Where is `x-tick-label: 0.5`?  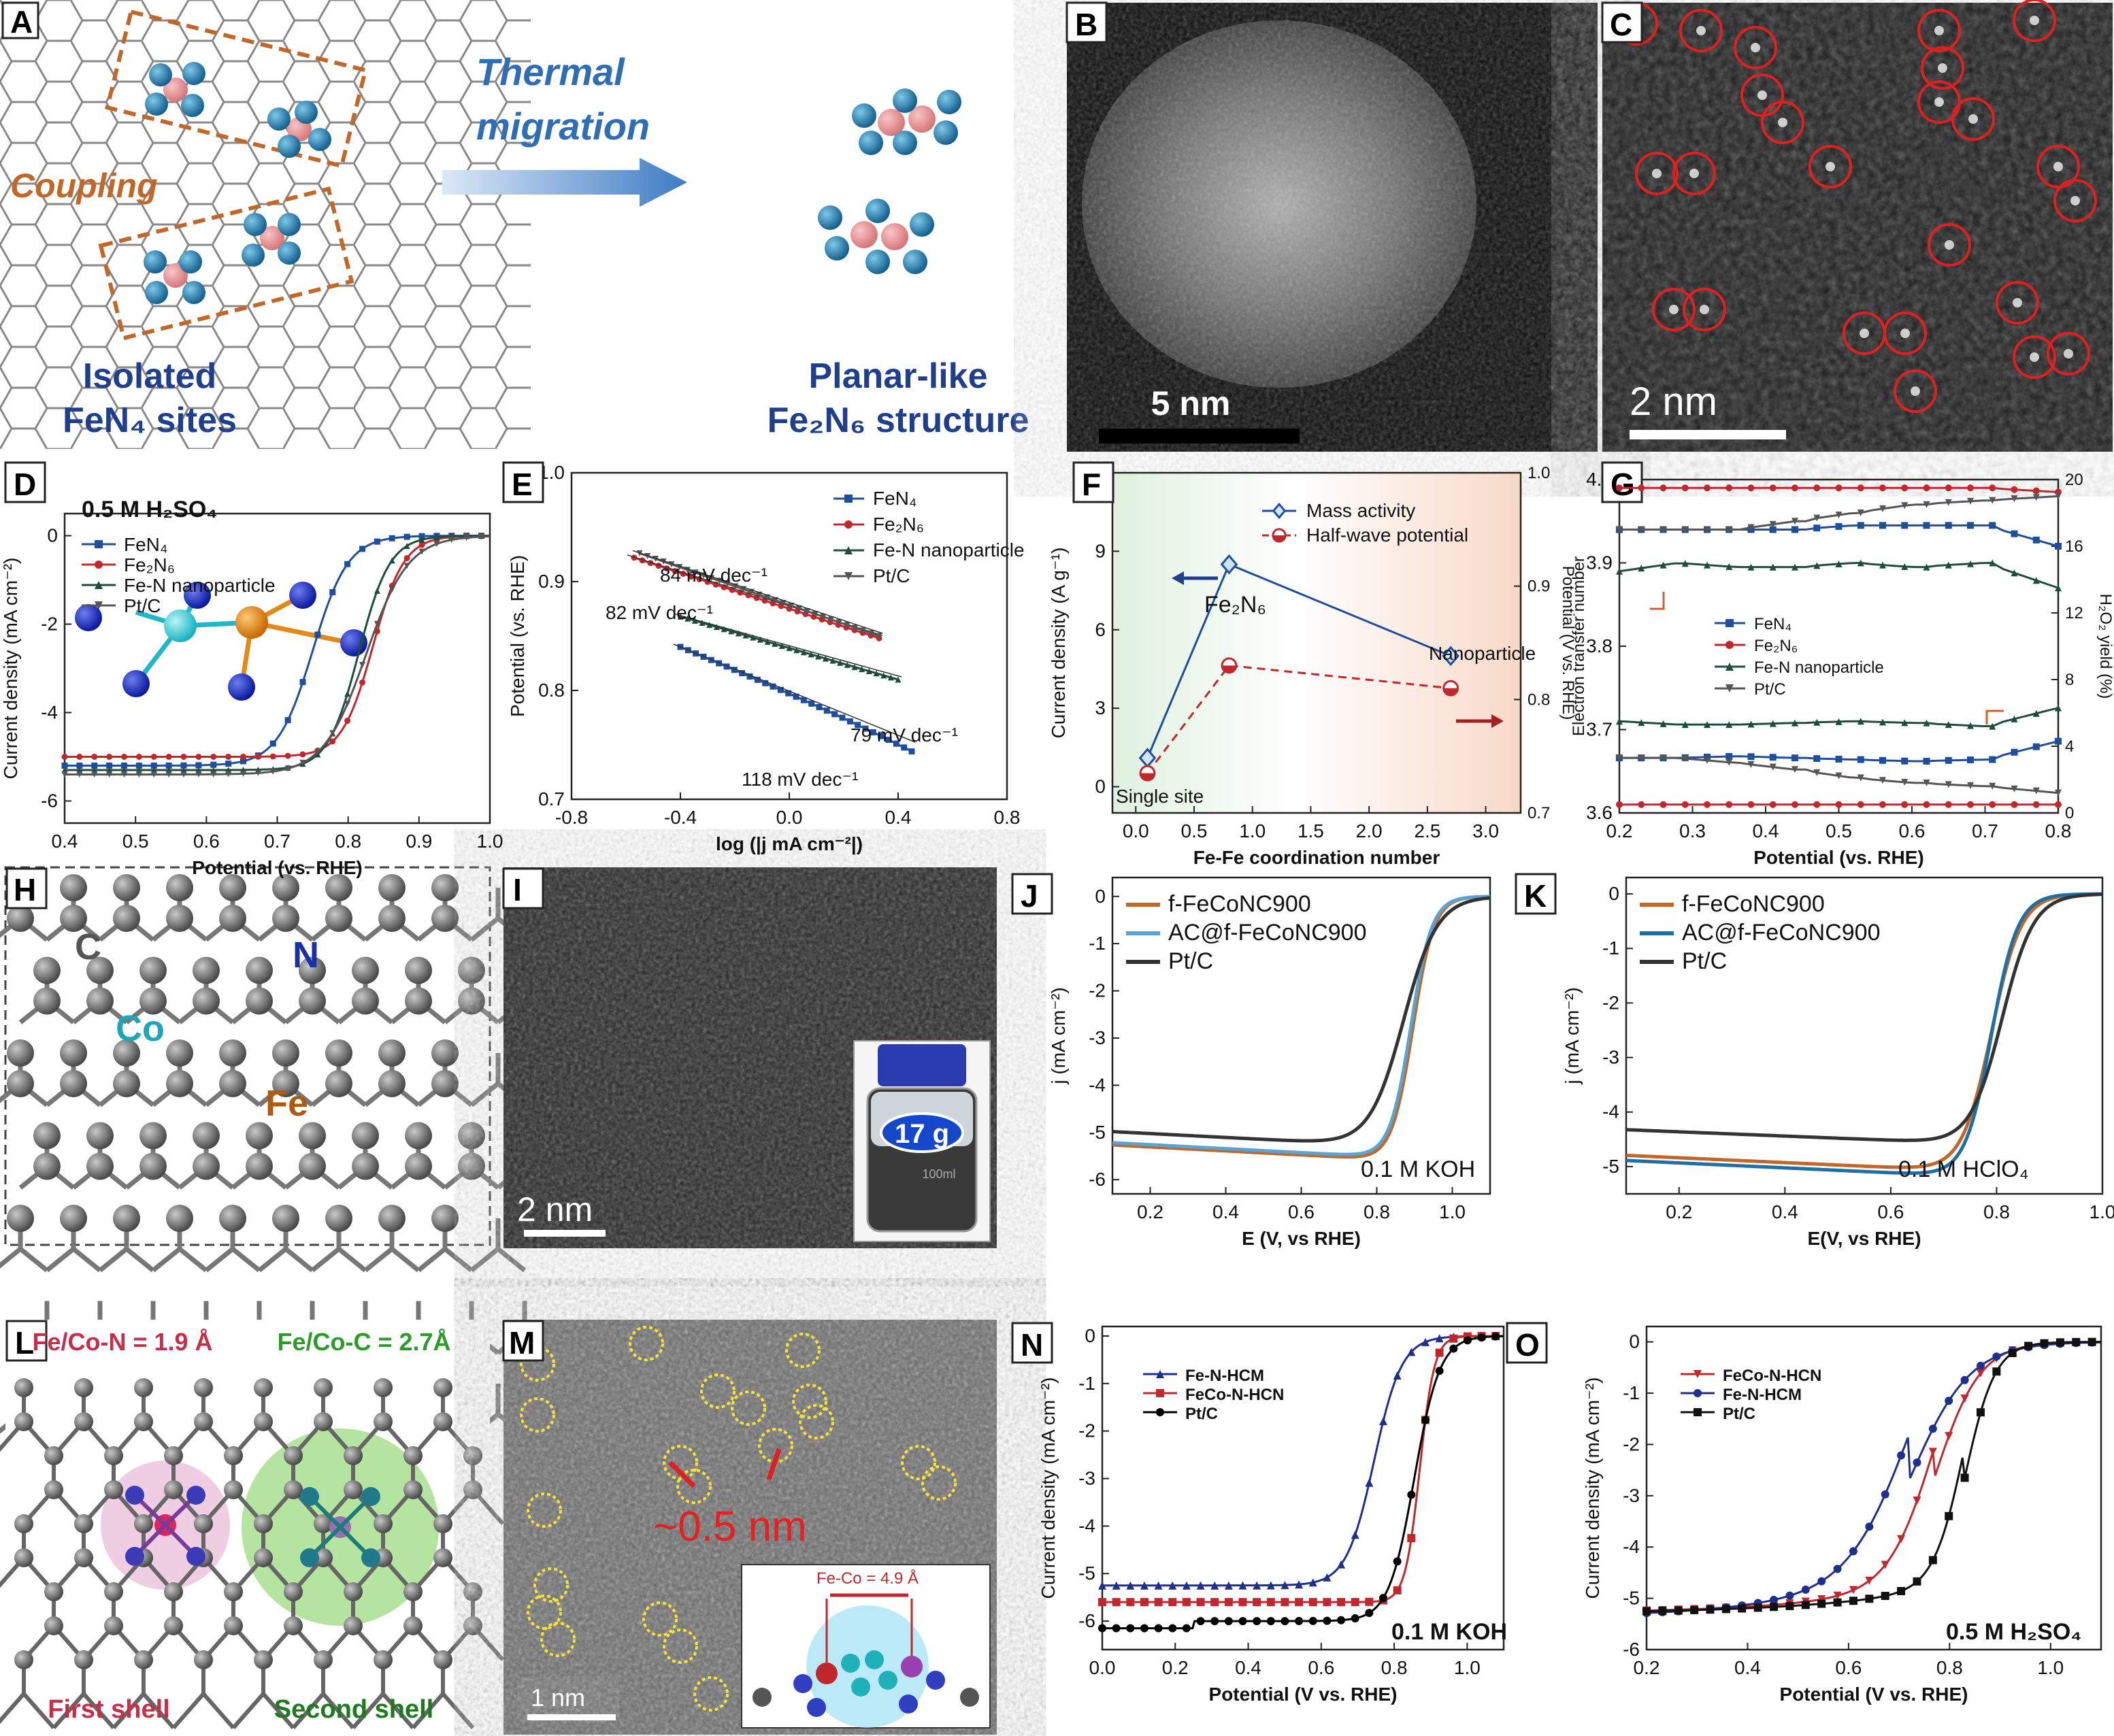 x-tick-label: 0.5 is located at coordinates (1194, 830).